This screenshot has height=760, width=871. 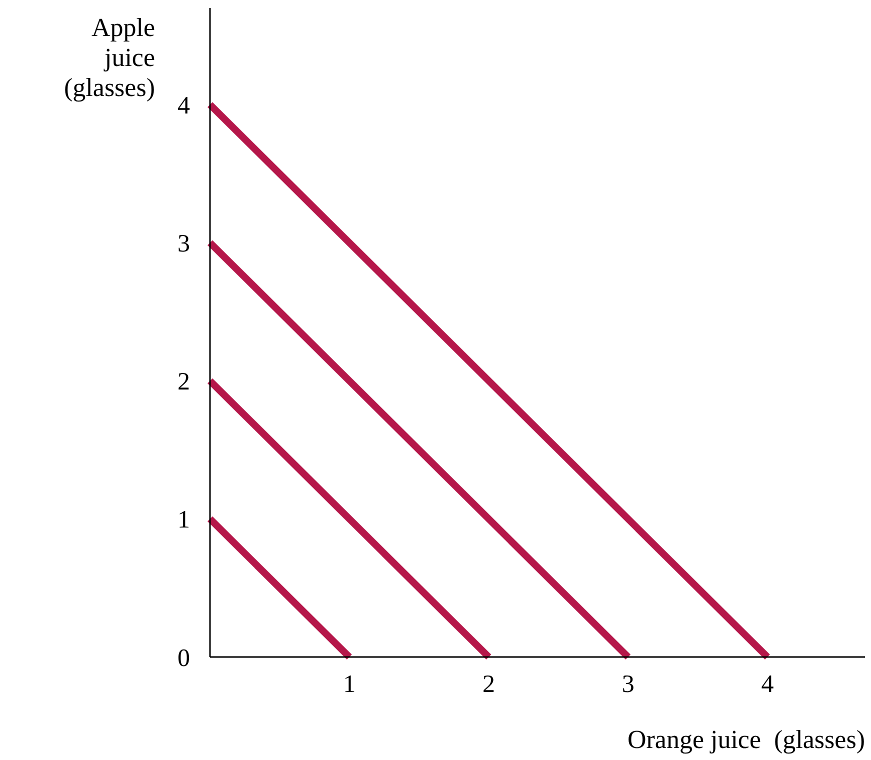 What do you see at coordinates (184, 244) in the screenshot?
I see `y-tick-label: 3` at bounding box center [184, 244].